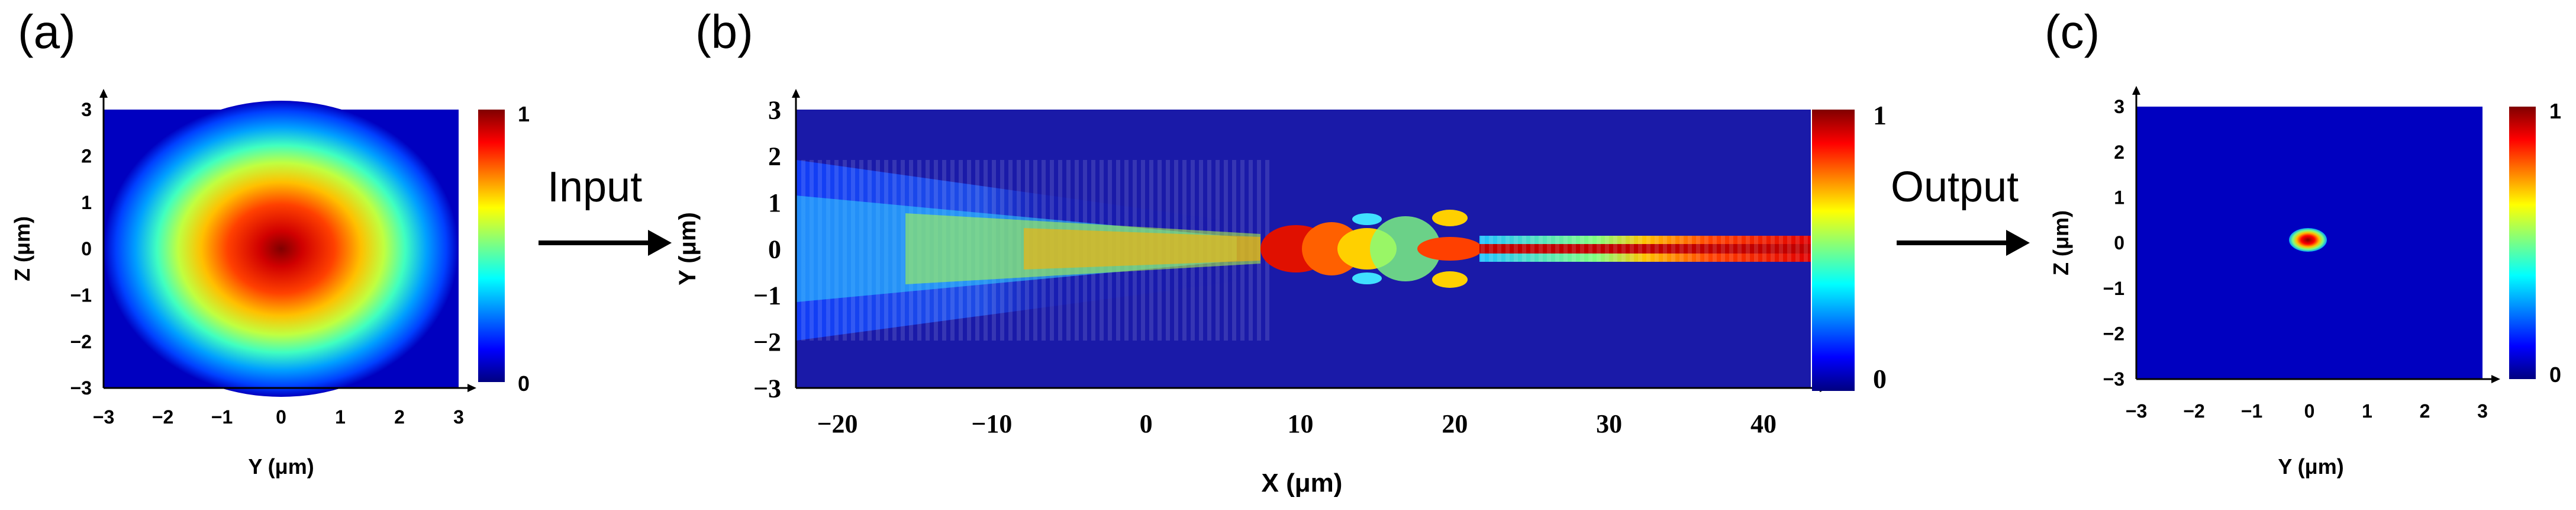  What do you see at coordinates (1763, 424) in the screenshot?
I see `b-tick-label: 40` at bounding box center [1763, 424].